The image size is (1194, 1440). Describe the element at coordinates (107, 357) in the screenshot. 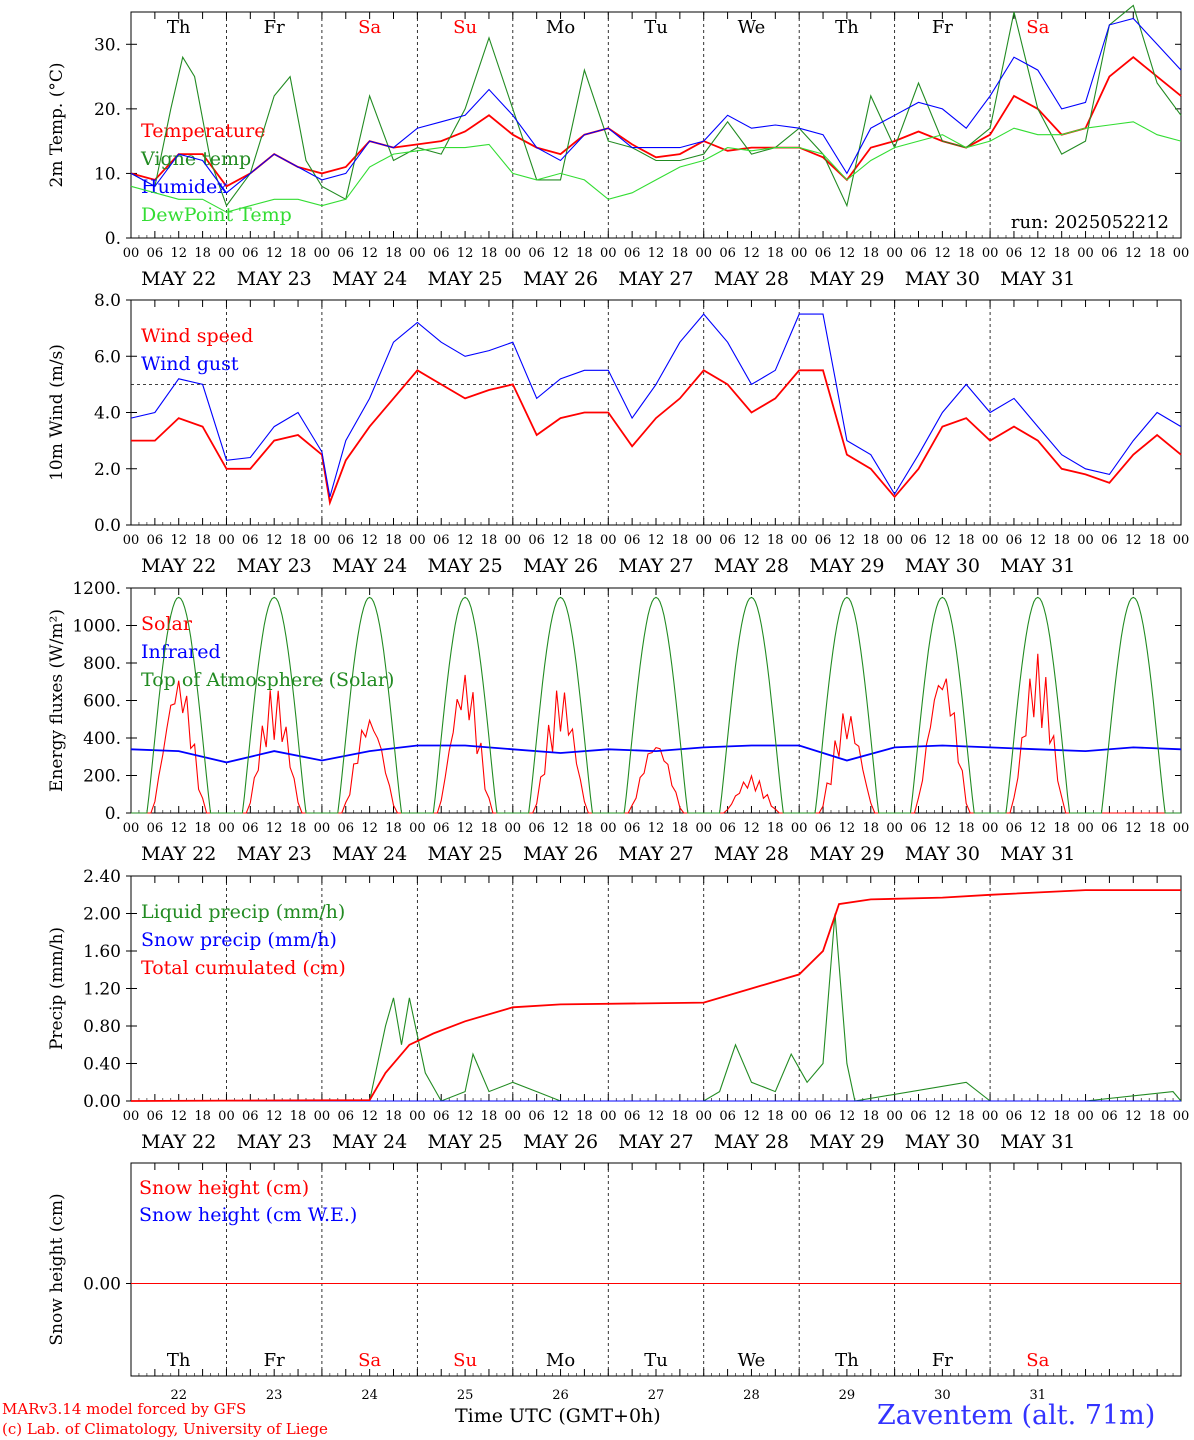

I see `y-tick-label: 6.0` at that location.